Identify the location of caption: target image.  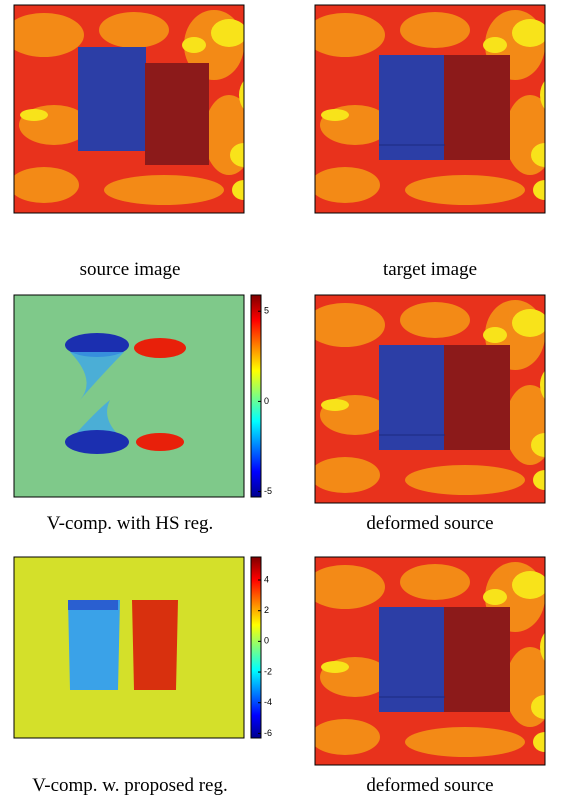
(430, 269).